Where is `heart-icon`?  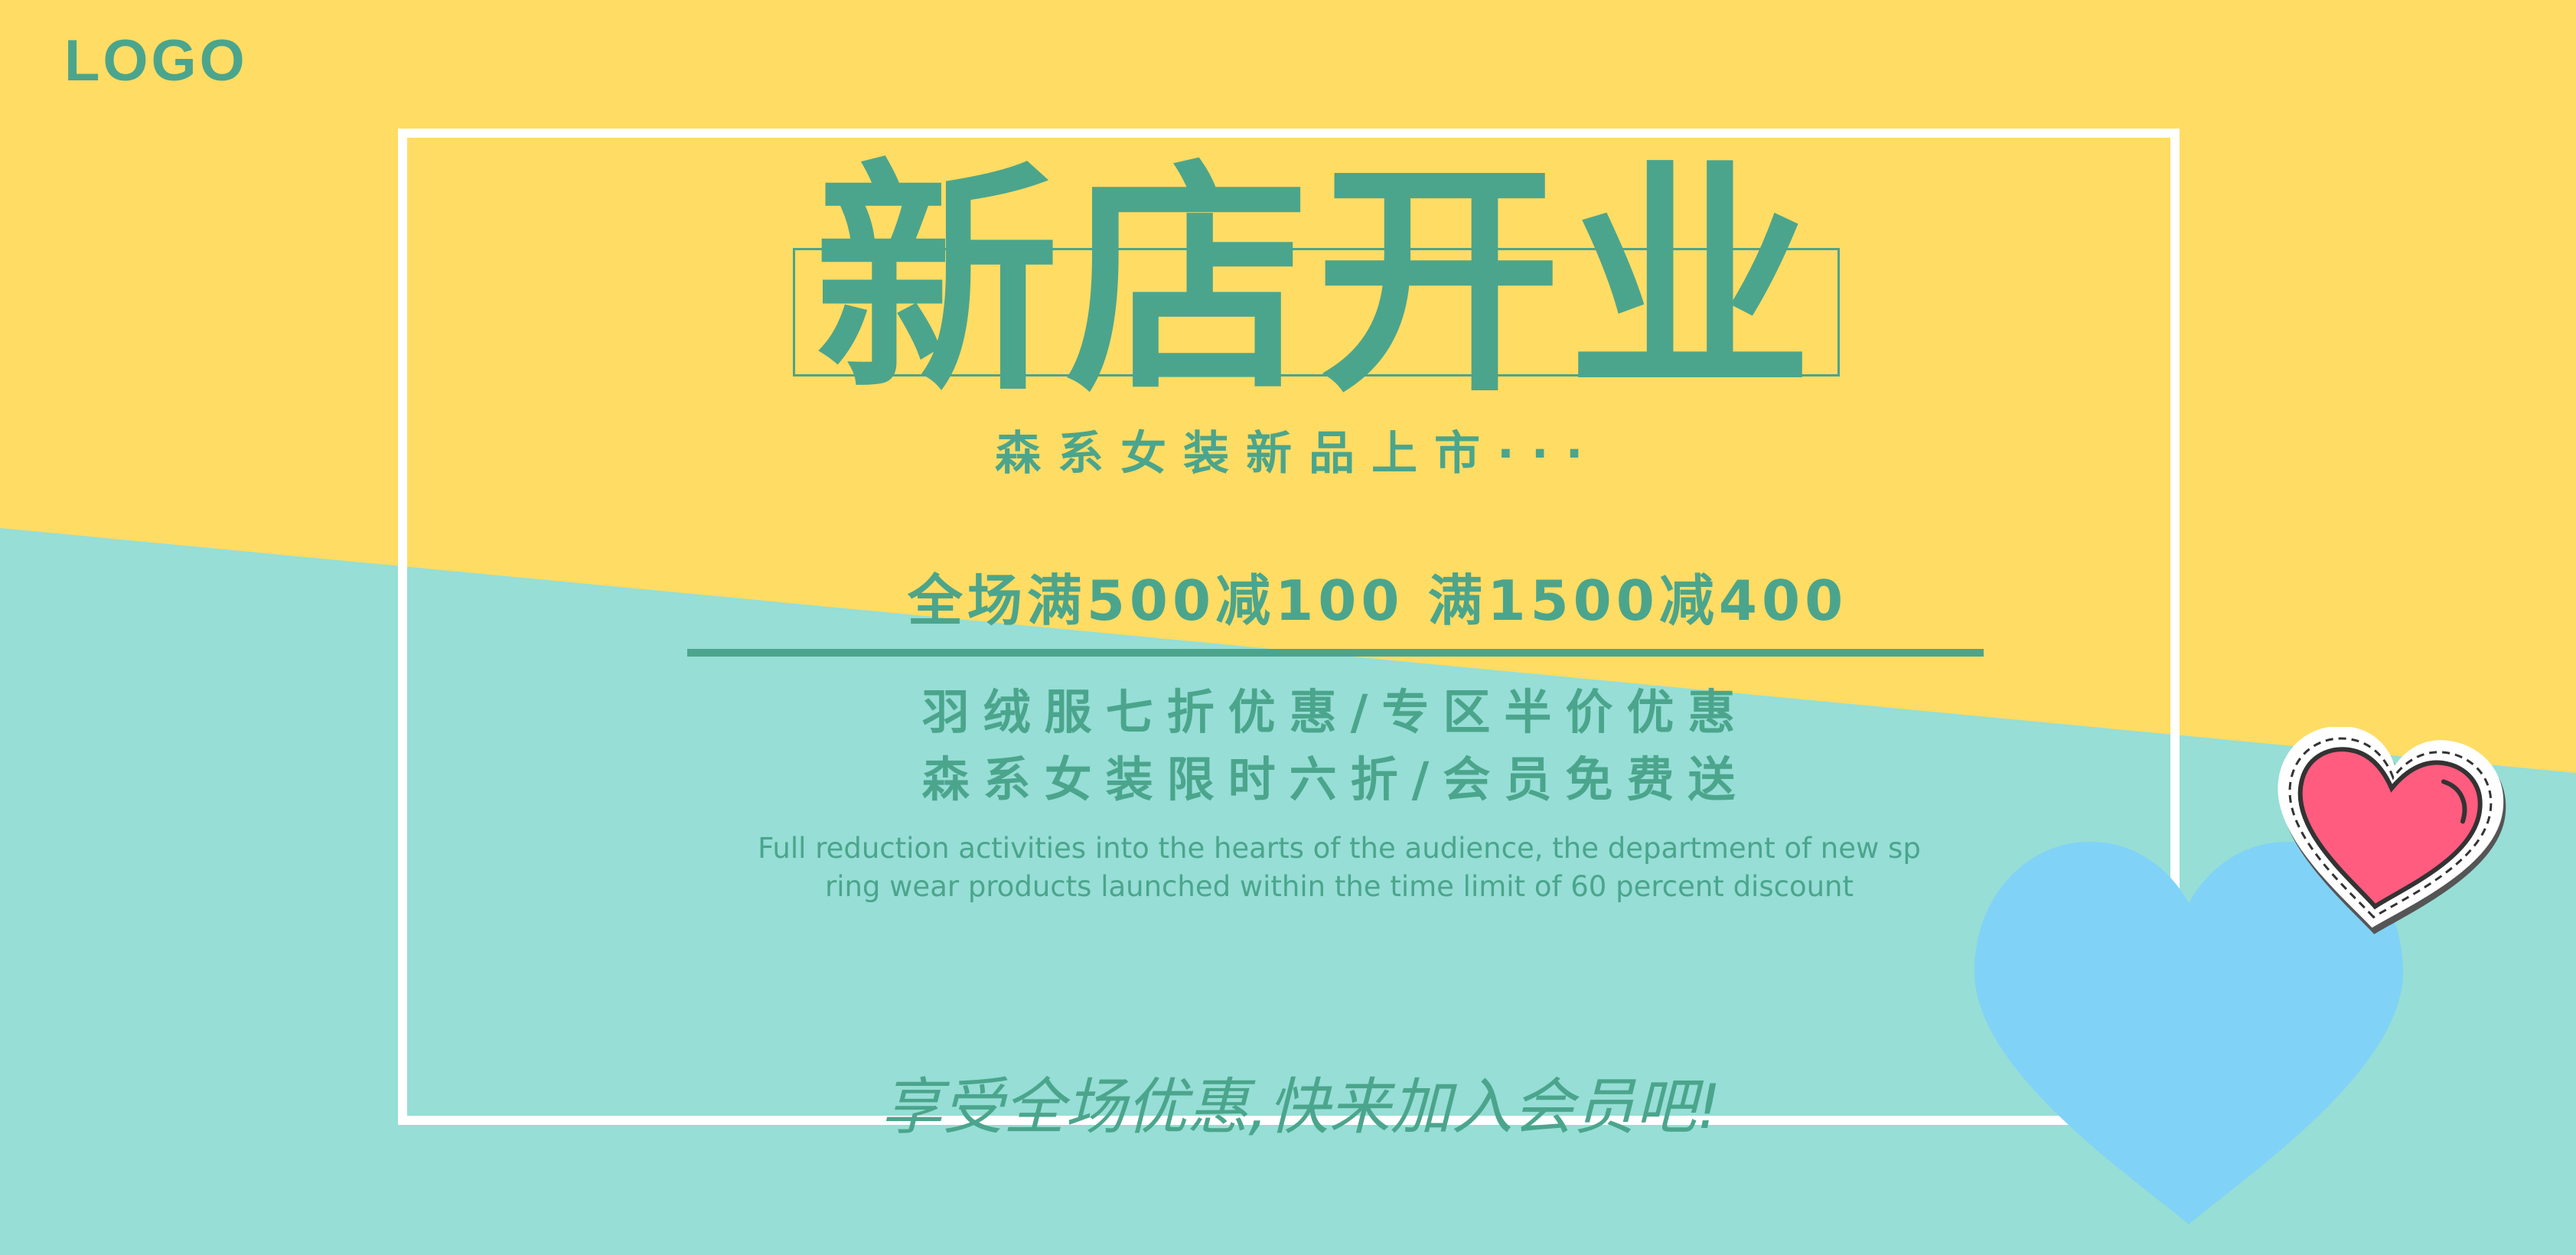 heart-icon is located at coordinates (2189, 1033).